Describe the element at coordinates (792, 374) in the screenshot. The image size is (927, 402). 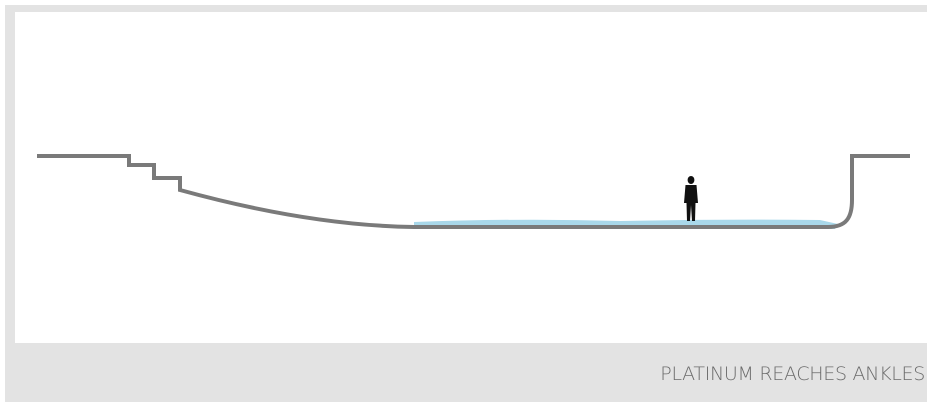
I see `diagram-caption: PLATINUM REACHES ANKLES` at that location.